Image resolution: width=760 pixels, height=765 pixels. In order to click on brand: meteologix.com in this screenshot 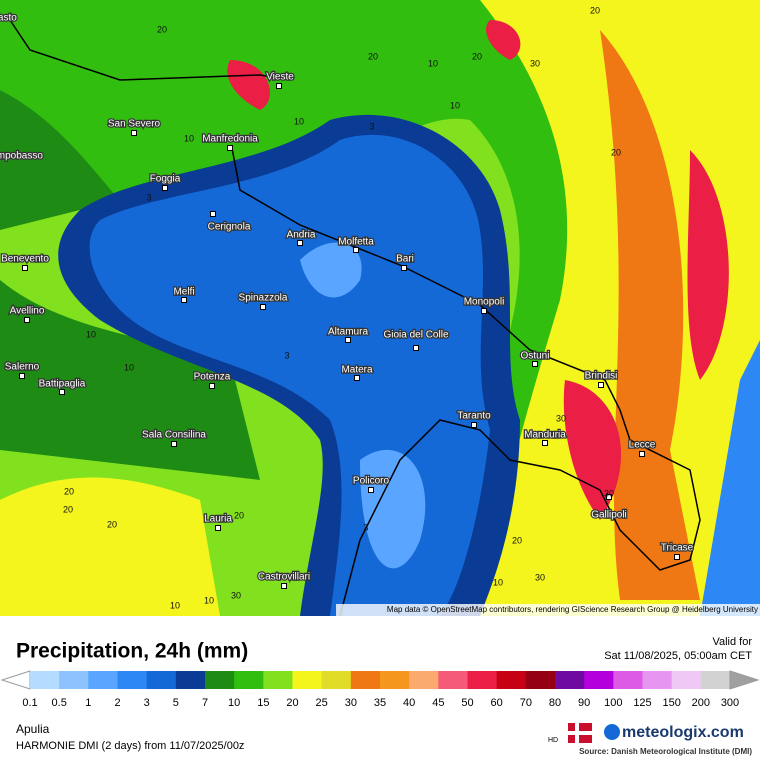, I will do `click(683, 732)`.